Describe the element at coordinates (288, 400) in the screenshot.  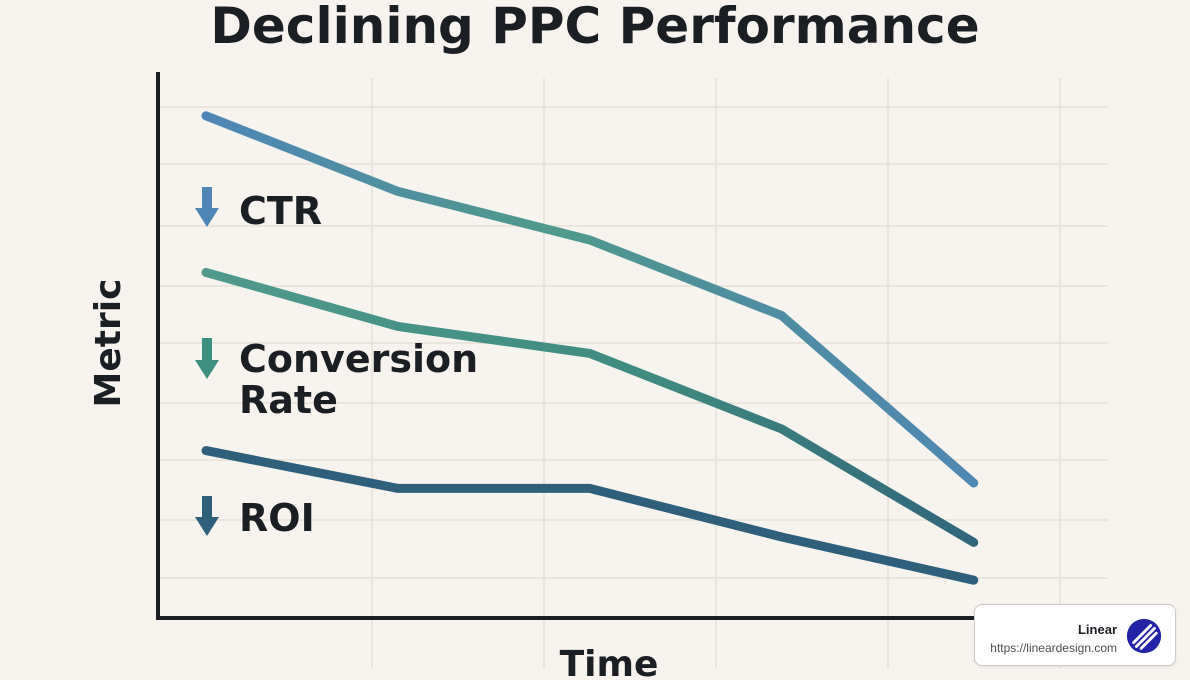
I see `legend-label-conversion-rate-line2: Rate` at that location.